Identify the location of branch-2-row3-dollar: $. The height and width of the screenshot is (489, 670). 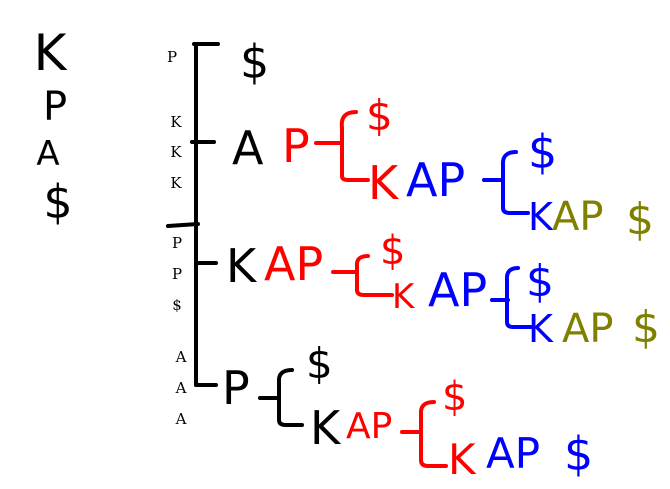
(640, 219).